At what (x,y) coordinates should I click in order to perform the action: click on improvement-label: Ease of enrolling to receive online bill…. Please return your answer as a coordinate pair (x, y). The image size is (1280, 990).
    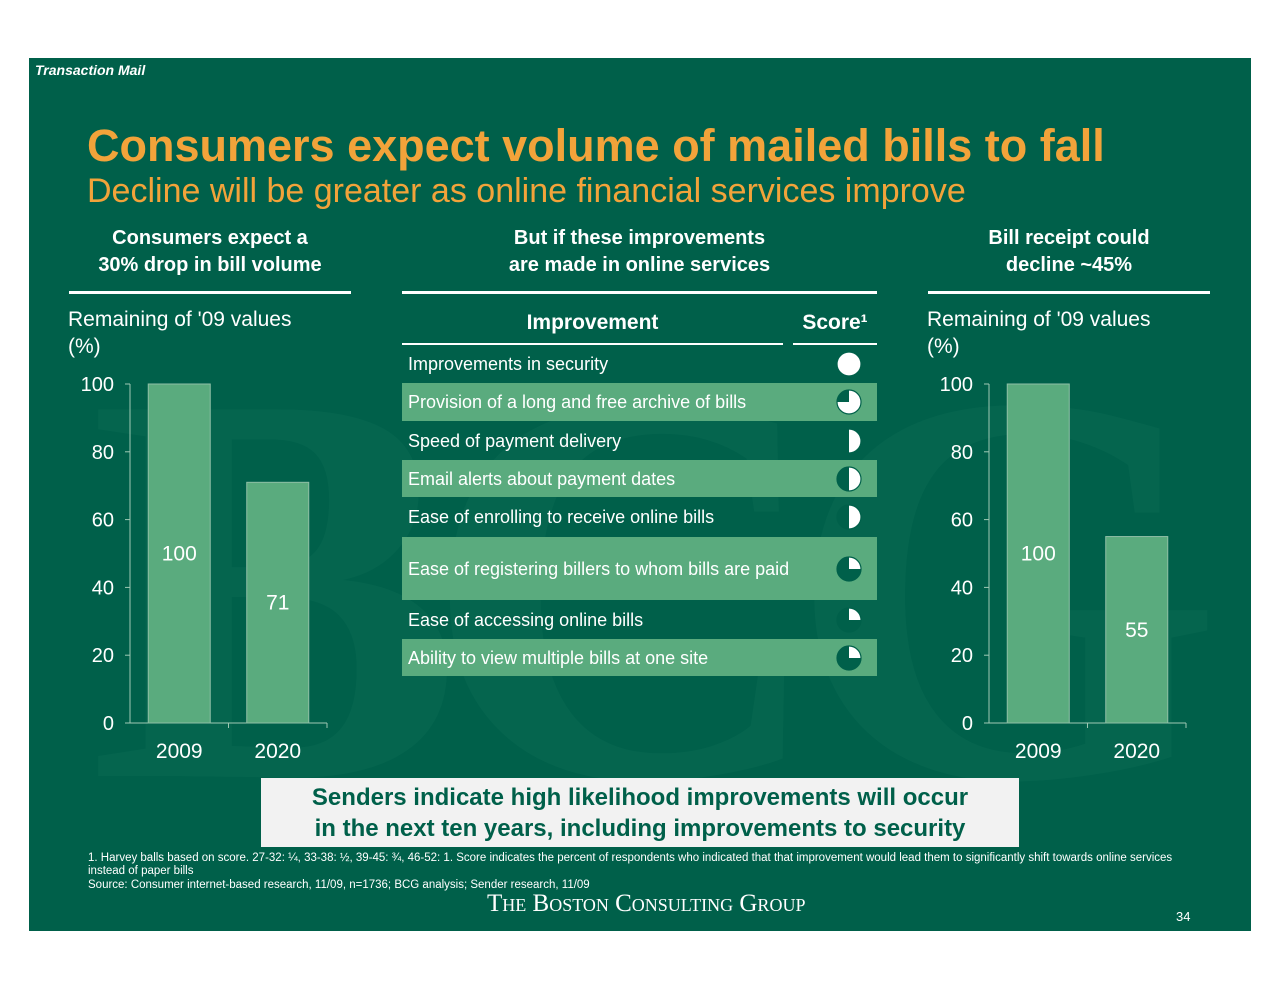
    Looking at the image, I should click on (561, 516).